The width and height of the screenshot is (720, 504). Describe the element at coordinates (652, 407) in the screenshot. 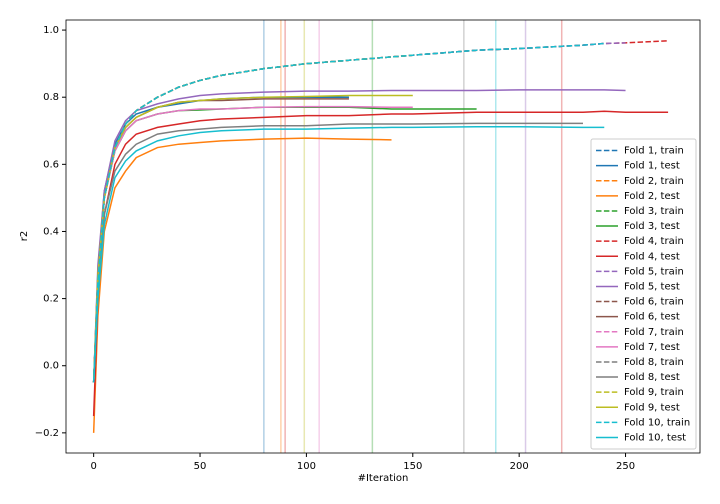

I see `legend-label: Fold 9, test` at that location.